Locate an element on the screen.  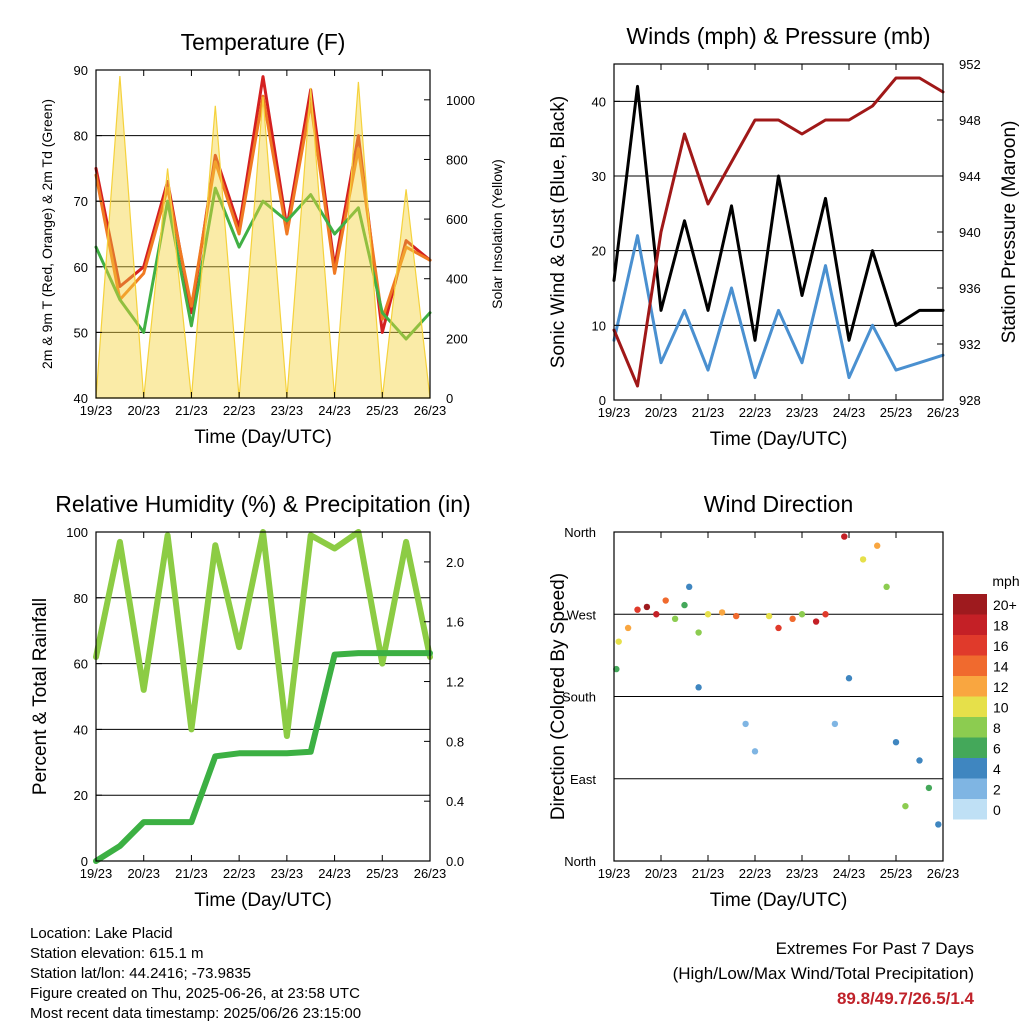
extremes-title: Extremes For Past 7 Days is located at coordinates (874, 948).